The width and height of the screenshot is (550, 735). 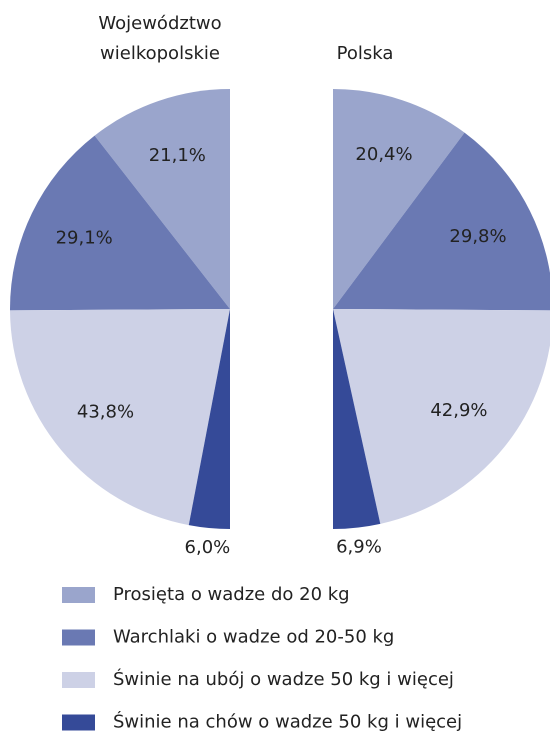 I want to click on value-label: 6,9%, so click(x=359, y=547).